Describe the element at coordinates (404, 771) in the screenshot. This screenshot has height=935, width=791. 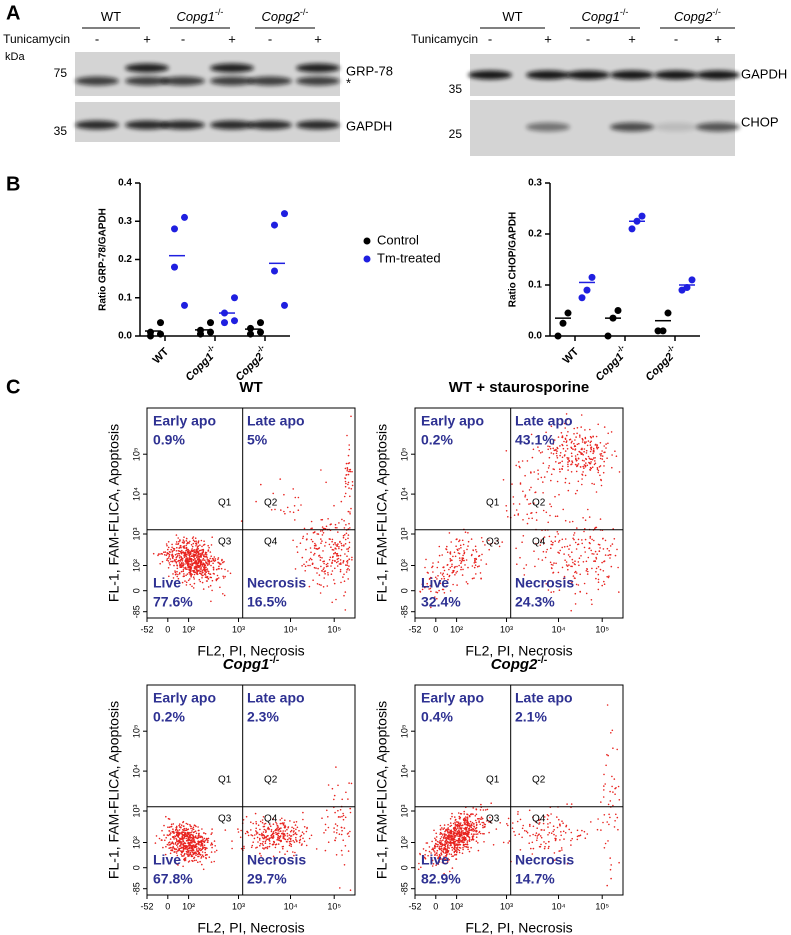
I see `y-tick-label: 10⁴` at that location.